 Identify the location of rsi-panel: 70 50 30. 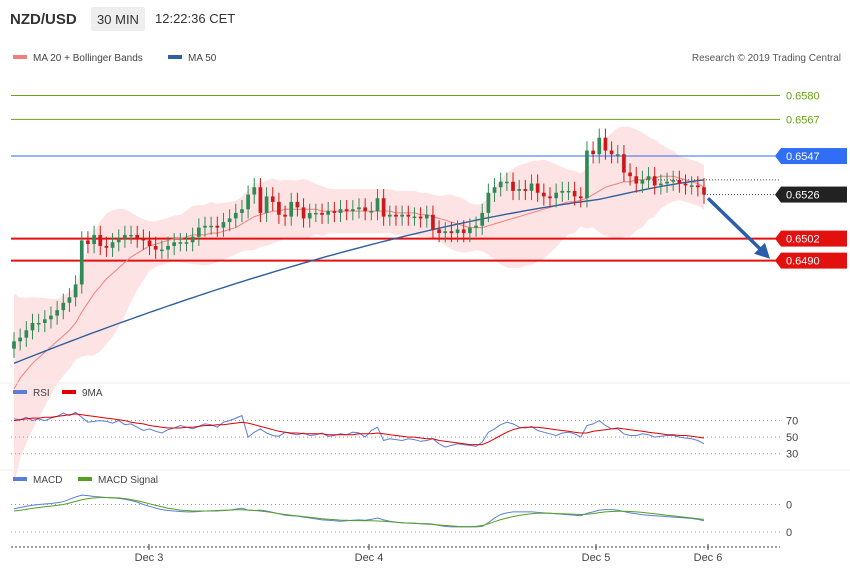
(404, 436).